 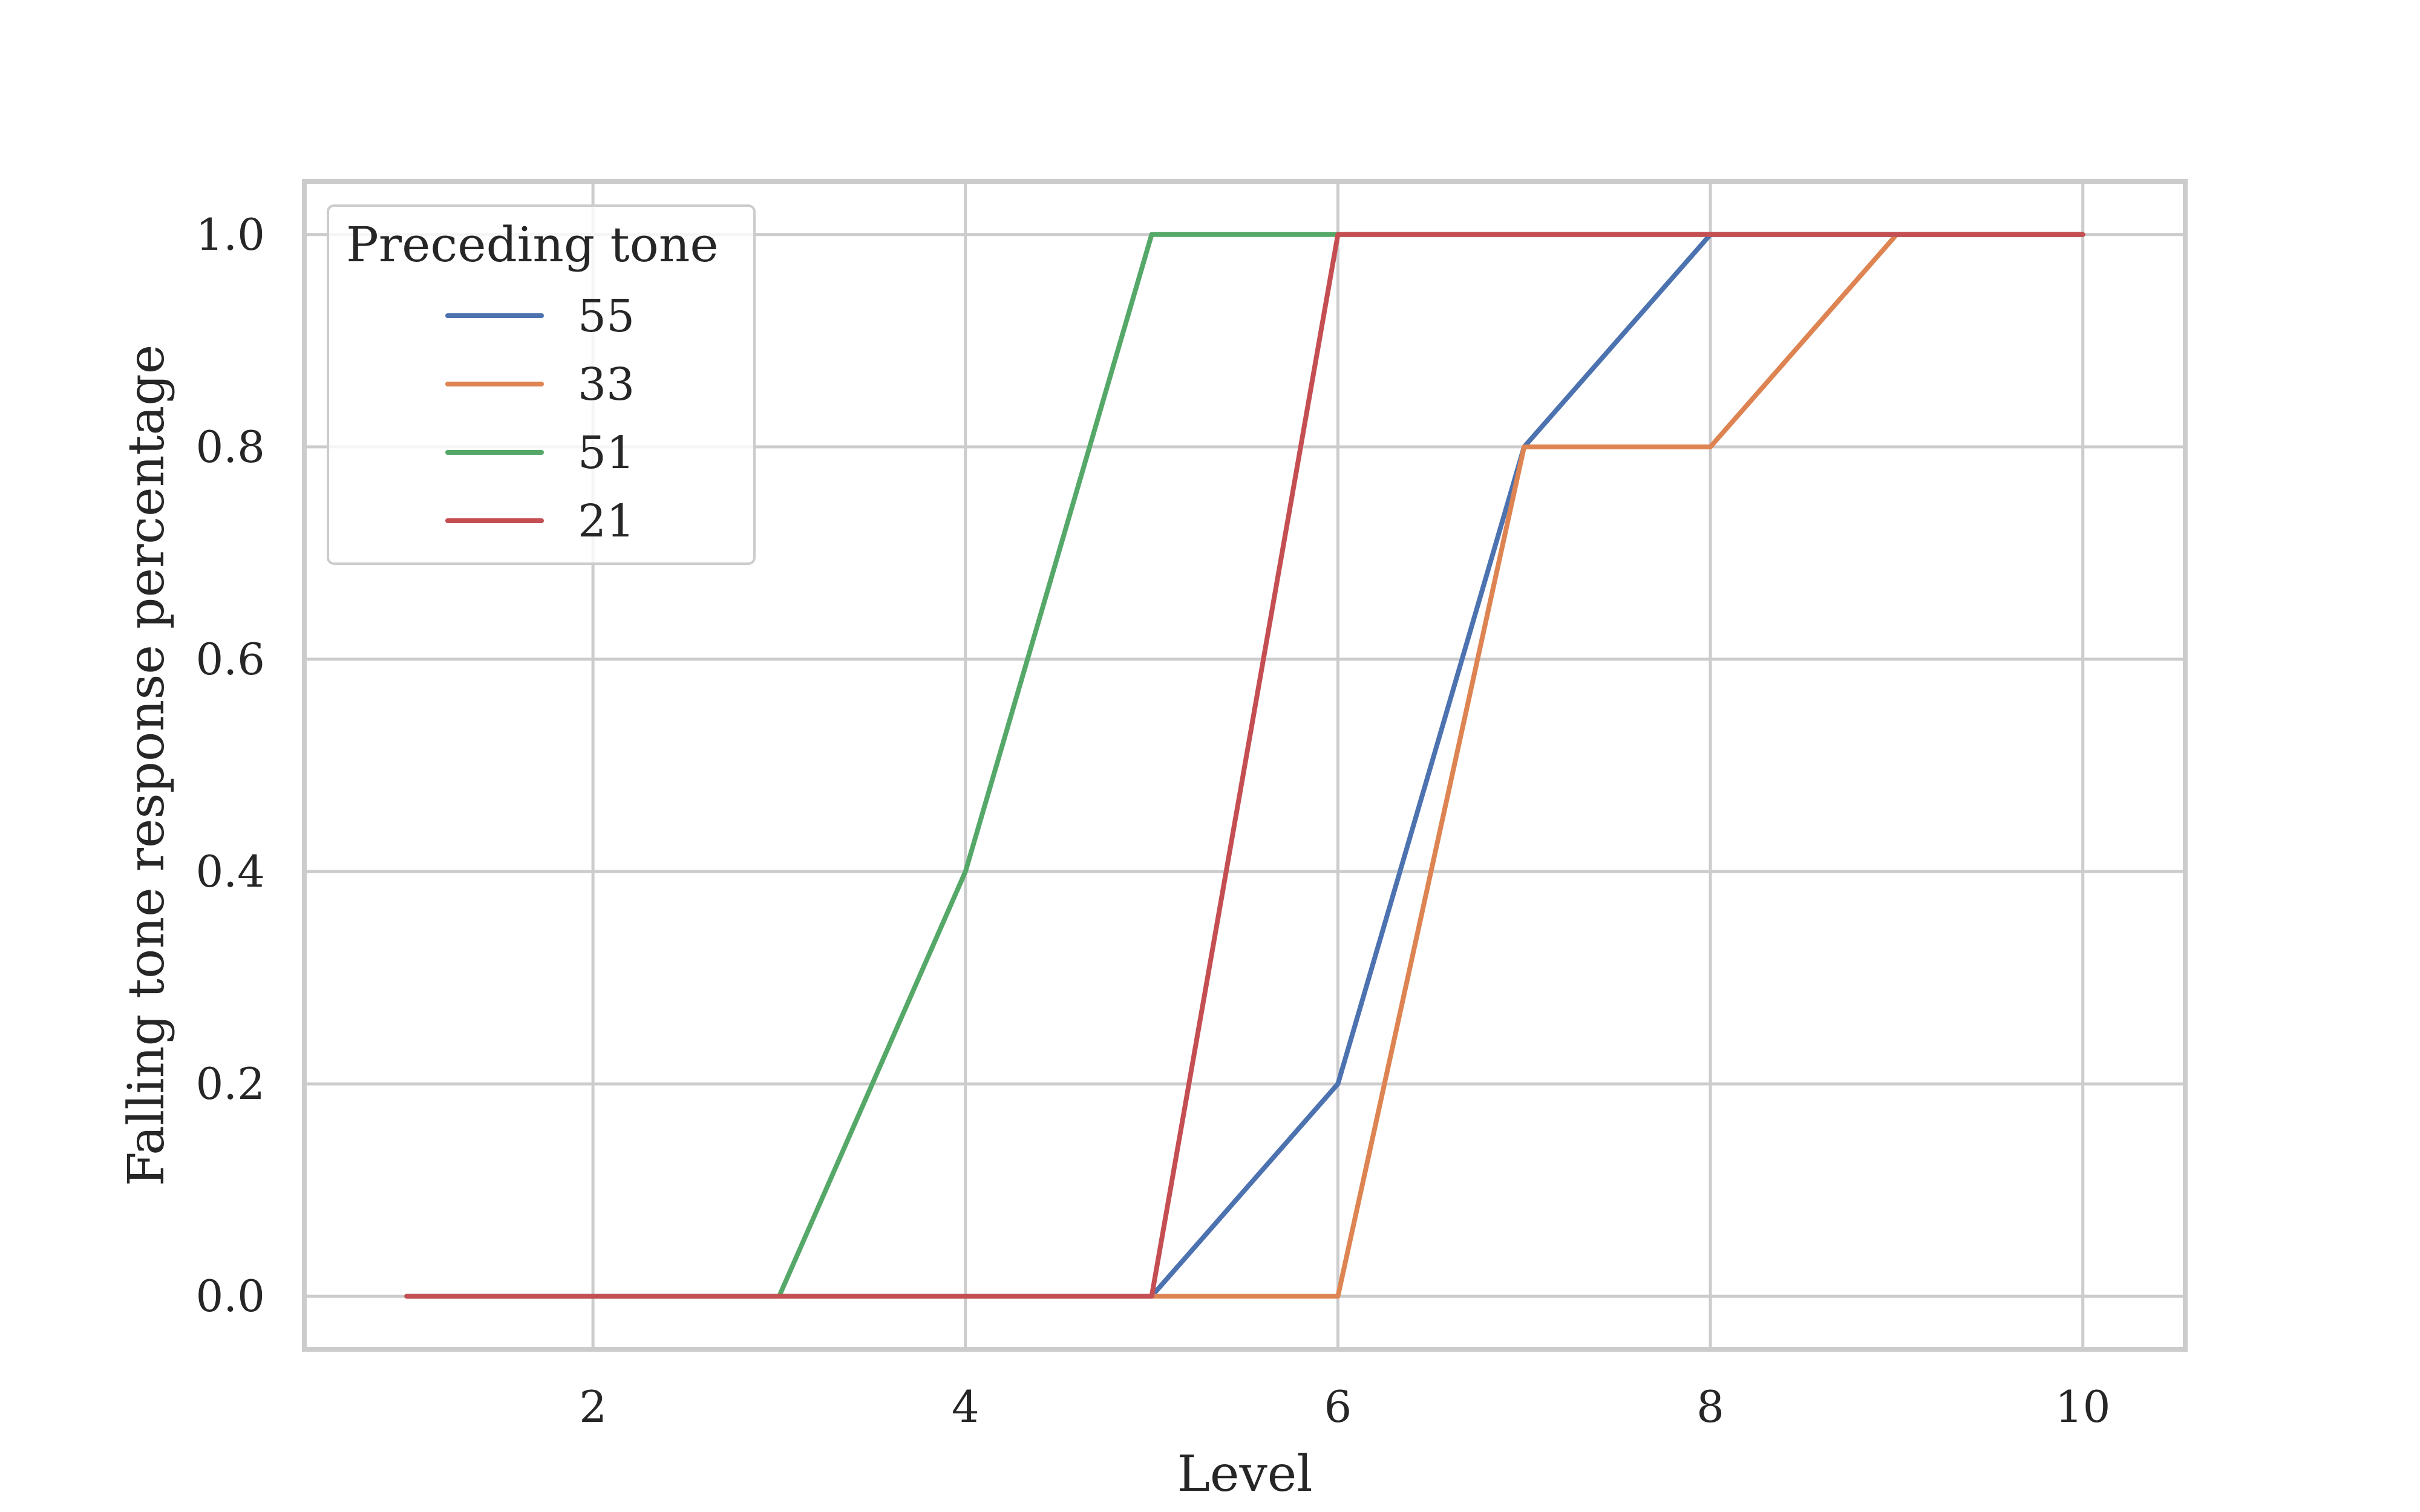 I want to click on legend-title: Preceding tone, so click(x=532, y=245).